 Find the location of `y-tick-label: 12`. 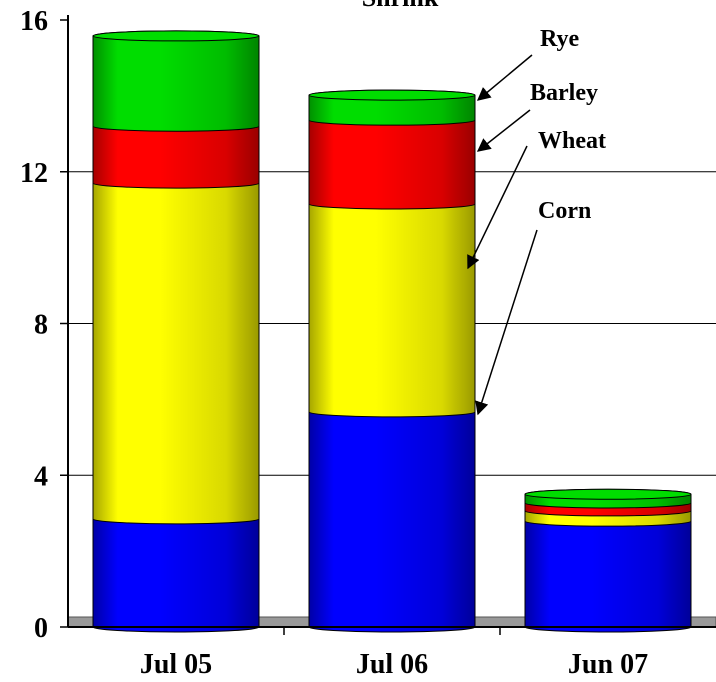

y-tick-label: 12 is located at coordinates (34, 173).